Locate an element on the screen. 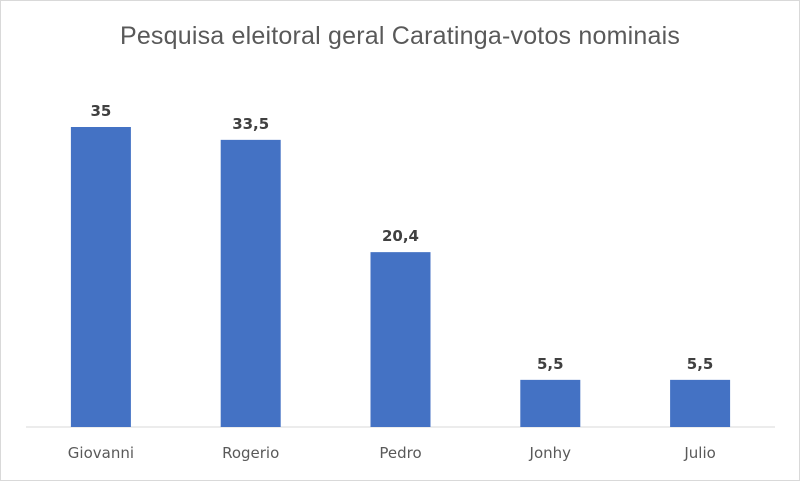  x-tick-label-julio: Julio is located at coordinates (699, 453).